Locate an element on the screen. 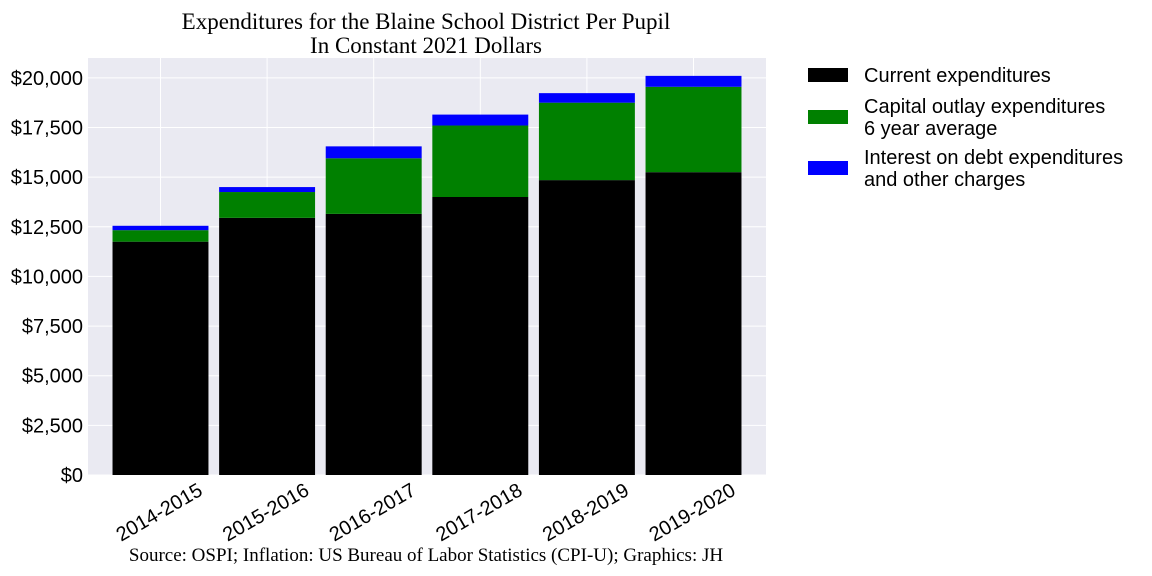 The image size is (1152, 576). y-tick-label: $5,000 is located at coordinates (52, 377).